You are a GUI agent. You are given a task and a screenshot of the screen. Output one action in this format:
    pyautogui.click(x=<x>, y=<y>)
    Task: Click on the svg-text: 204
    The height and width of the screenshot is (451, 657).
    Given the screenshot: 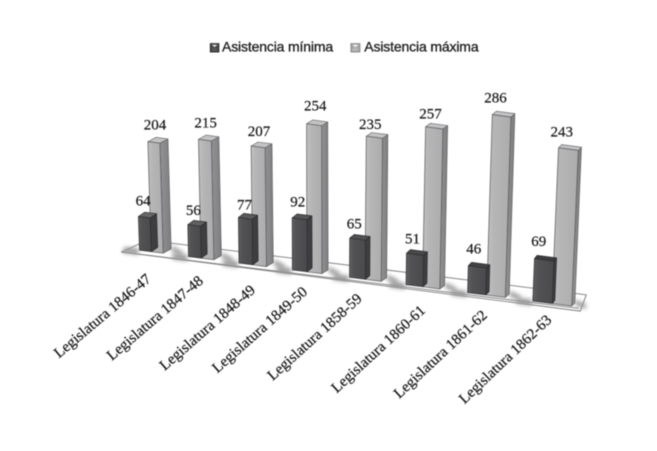 What is the action you would take?
    pyautogui.click(x=155, y=126)
    